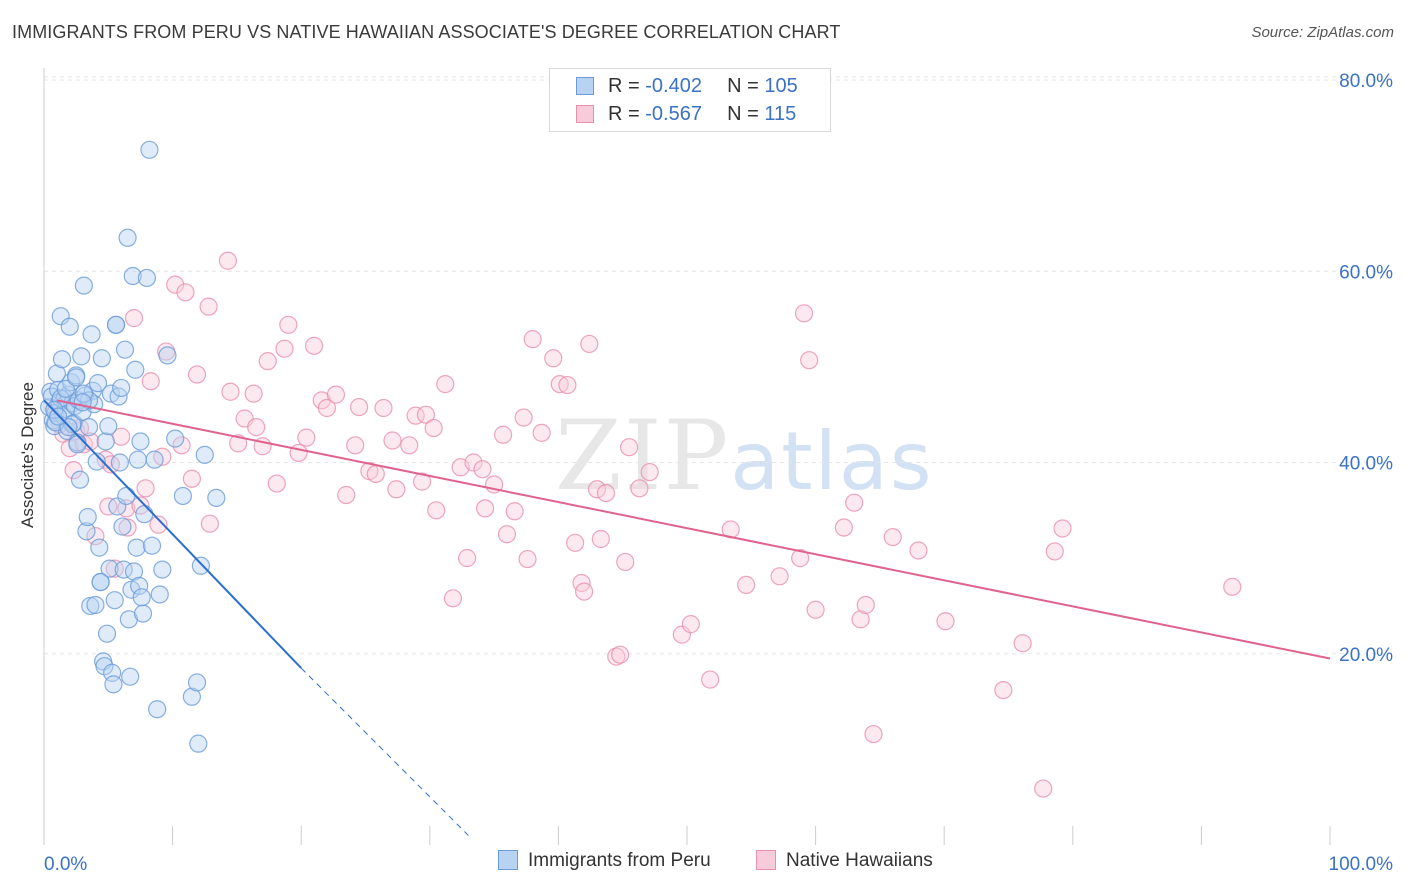 The image size is (1406, 892). Describe the element at coordinates (844, 861) in the screenshot. I see `legend-item-hawaii: Native Hawaiians` at that location.